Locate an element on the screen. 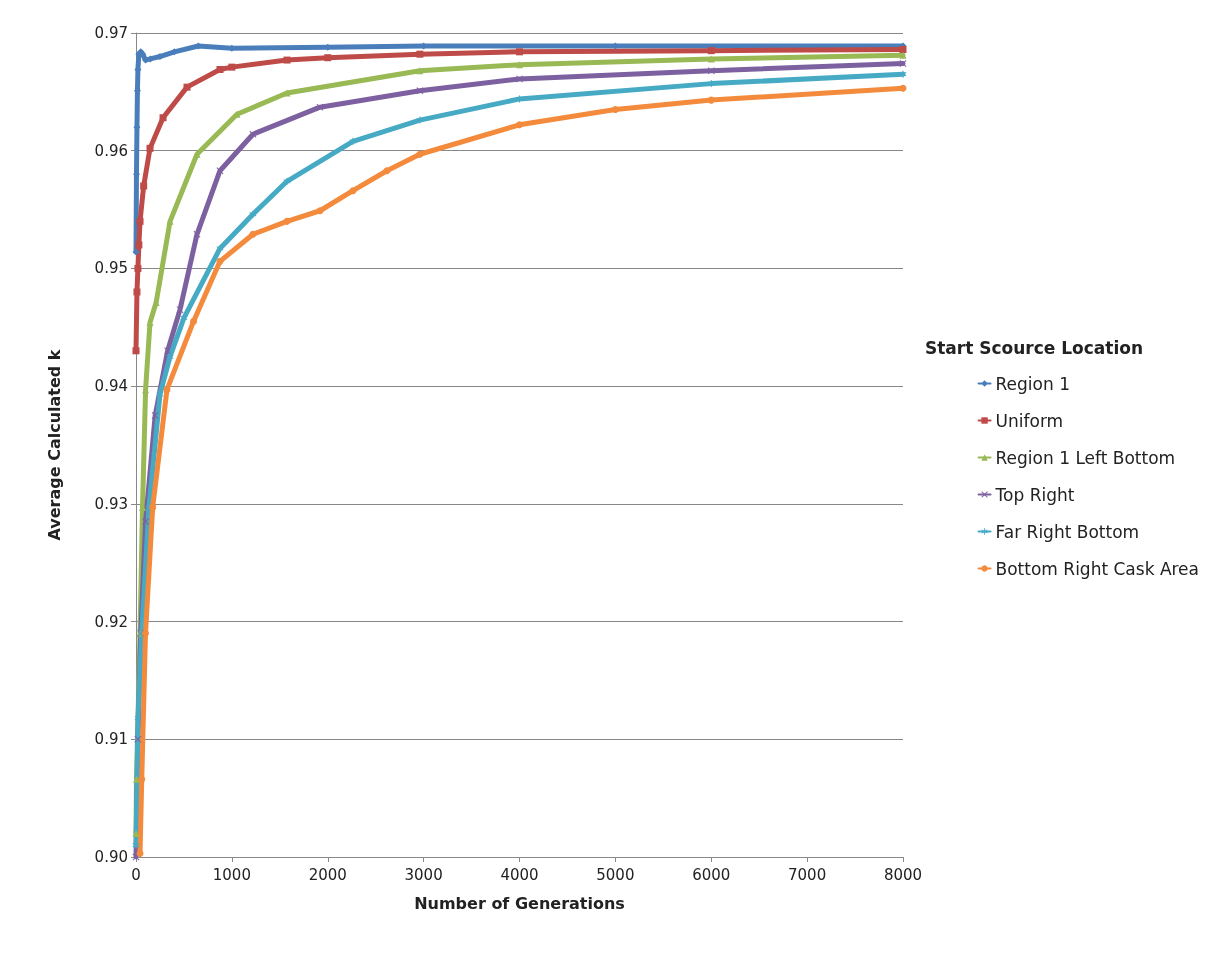 The image size is (1214, 959). x-tick-label: 1000 is located at coordinates (231, 874).